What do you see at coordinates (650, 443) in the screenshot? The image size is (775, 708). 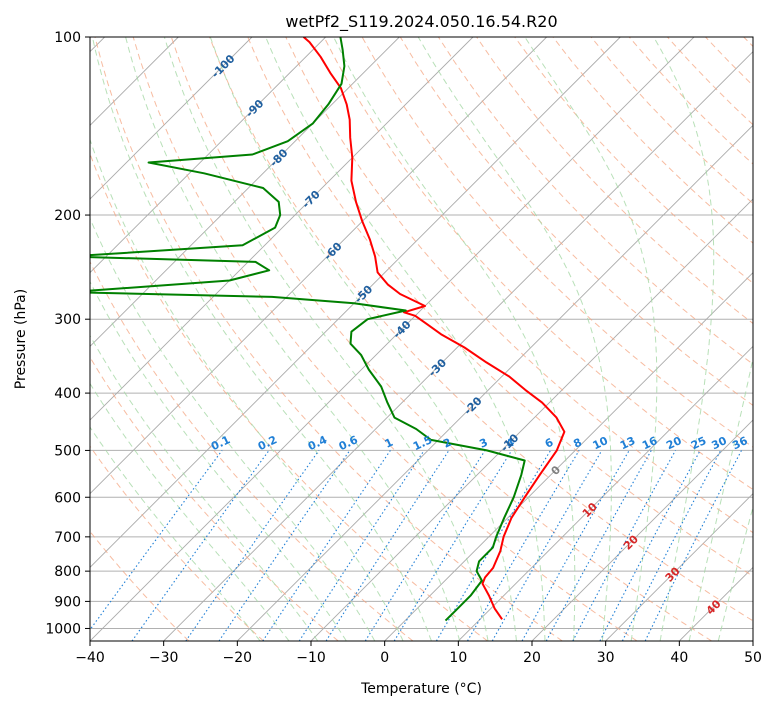 I see `mixing-ratio-label: 16` at bounding box center [650, 443].